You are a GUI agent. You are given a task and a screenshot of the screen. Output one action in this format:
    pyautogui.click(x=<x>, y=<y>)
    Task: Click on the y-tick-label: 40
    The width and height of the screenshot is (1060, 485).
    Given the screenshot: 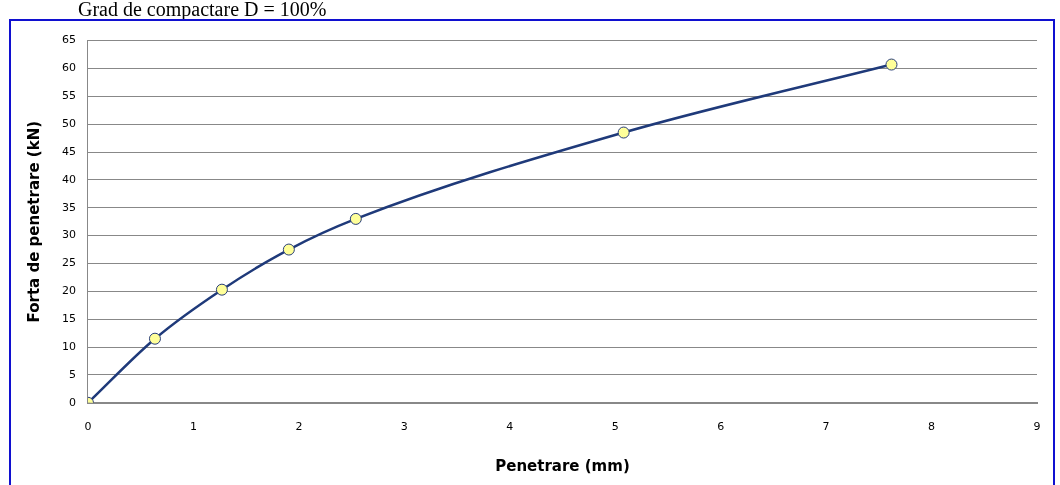 What is the action you would take?
    pyautogui.click(x=69, y=179)
    